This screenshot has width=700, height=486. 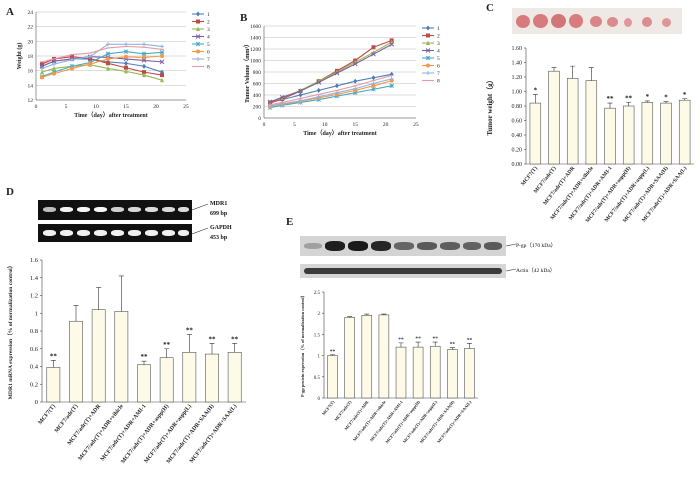 What do you see at coordinates (438, 37) in the screenshot?
I see `legend-label: 2` at bounding box center [438, 37].